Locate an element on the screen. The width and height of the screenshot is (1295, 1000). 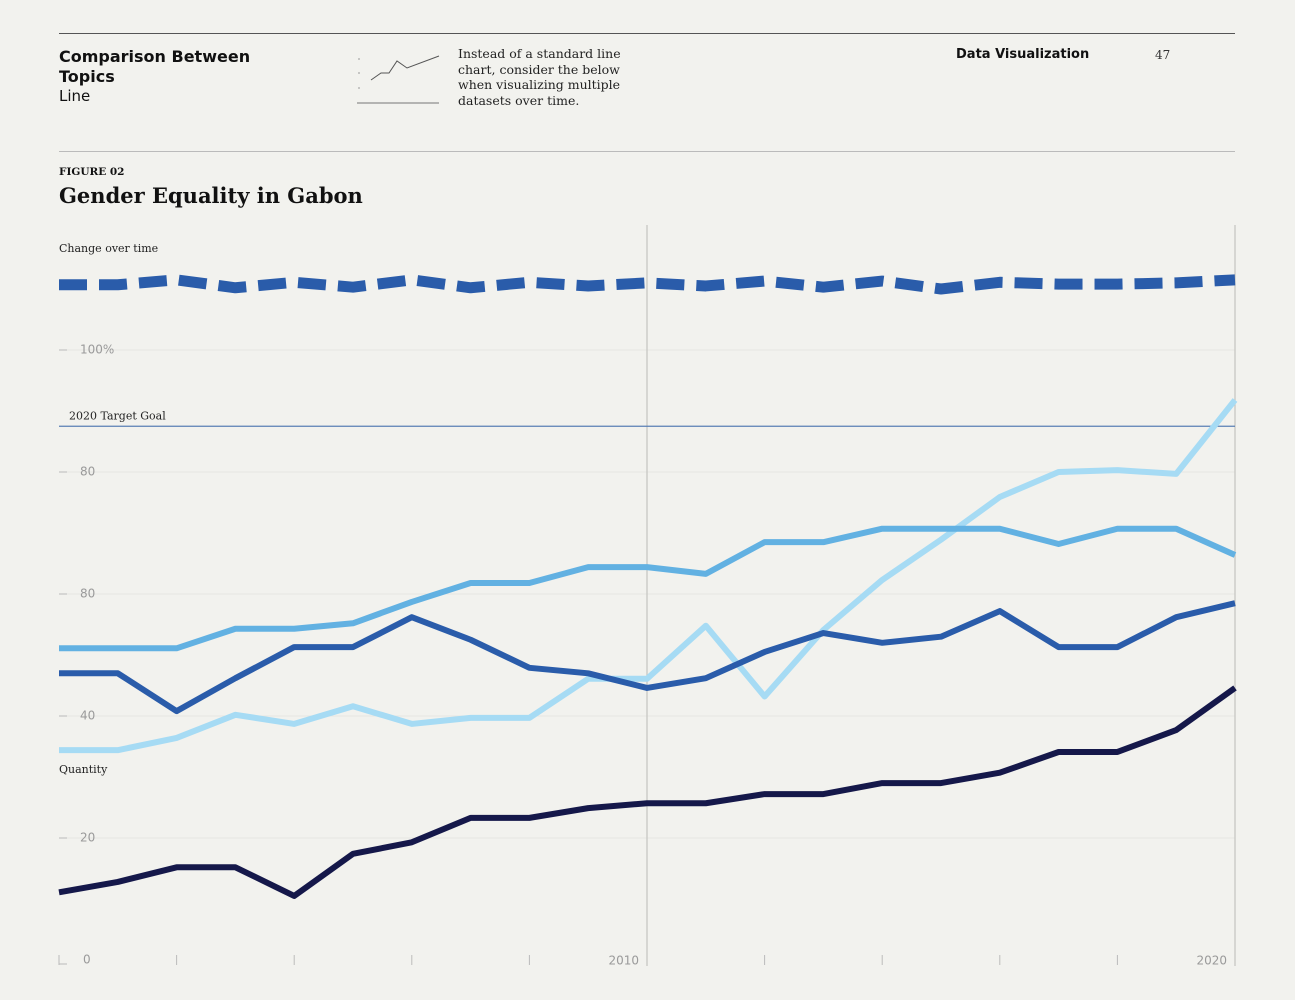
y-tick-label: 40 is located at coordinates (87, 716).